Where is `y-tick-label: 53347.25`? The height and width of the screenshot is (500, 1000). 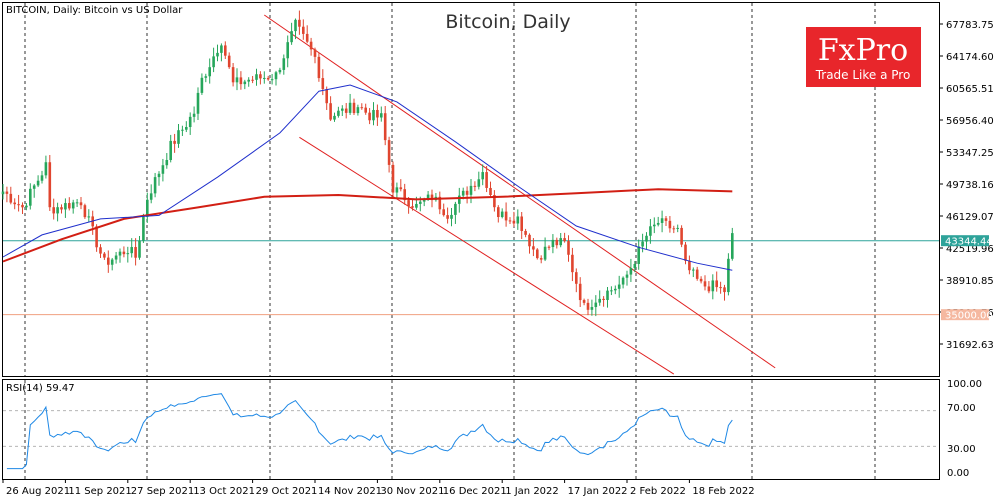 y-tick-label: 53347.25 is located at coordinates (970, 153).